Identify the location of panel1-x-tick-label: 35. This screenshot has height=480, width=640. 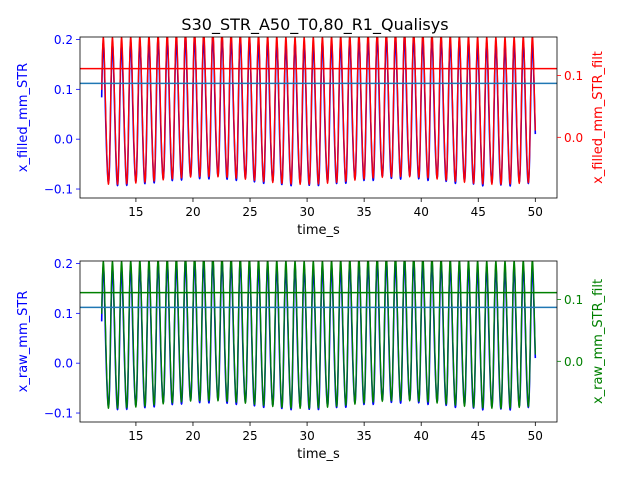
(364, 436).